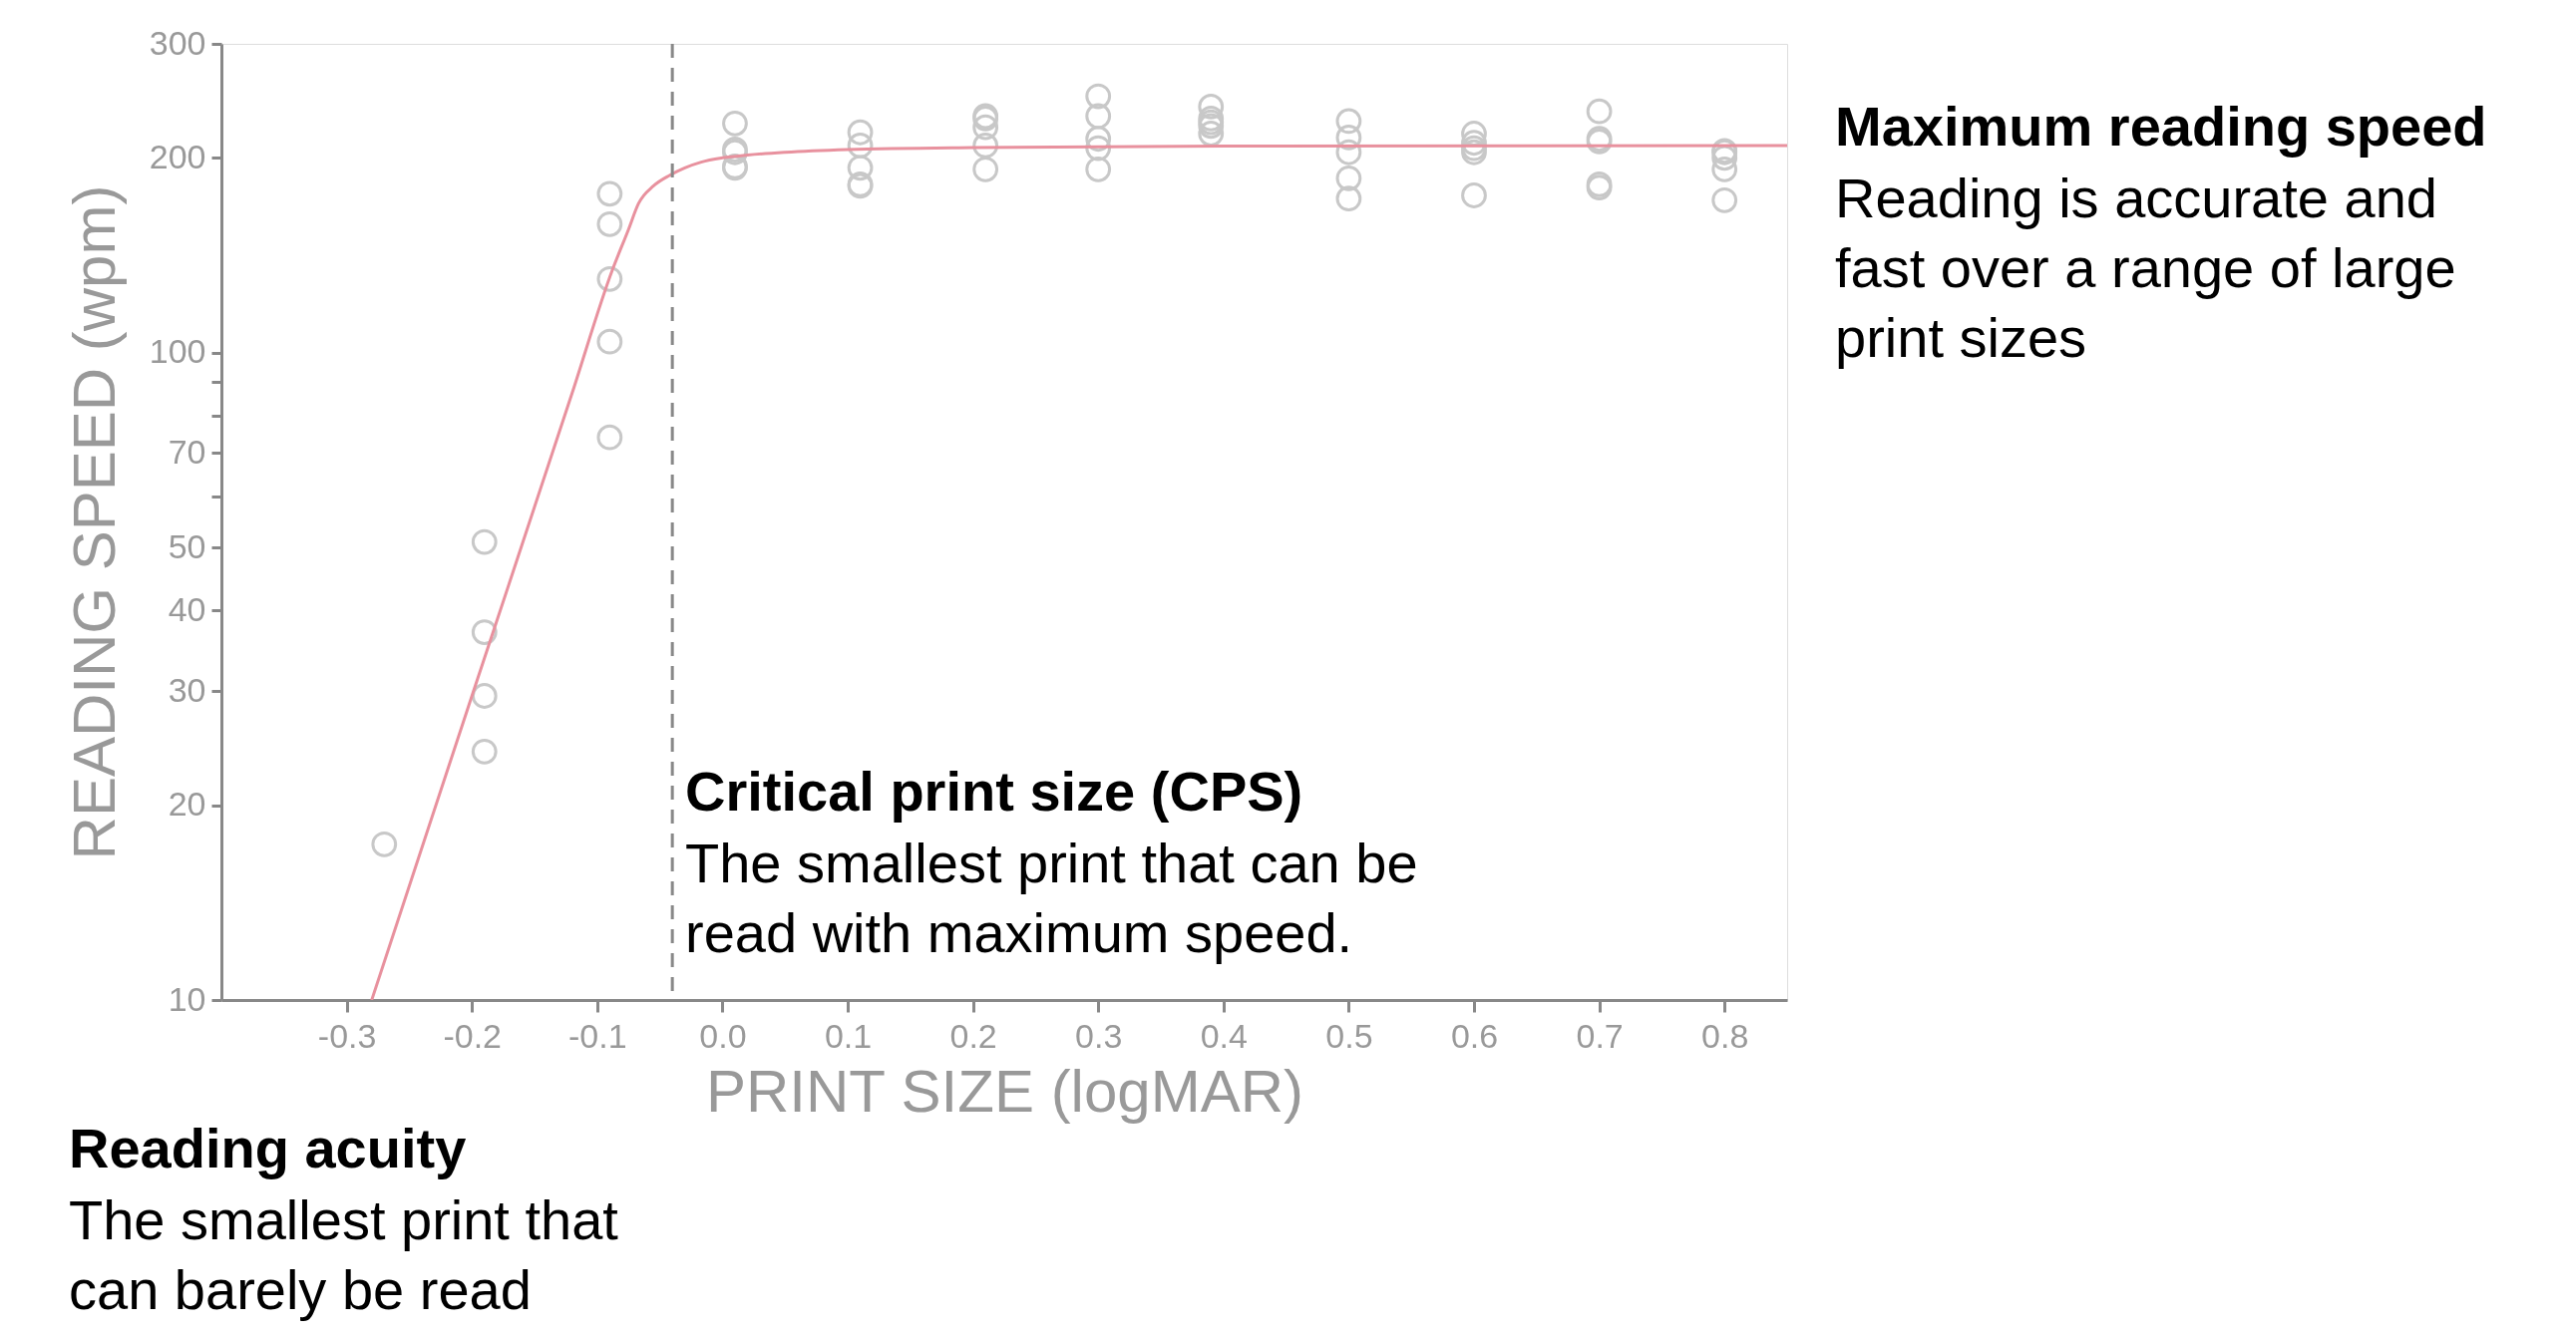  What do you see at coordinates (187, 804) in the screenshot?
I see `y-tick-label: 20` at bounding box center [187, 804].